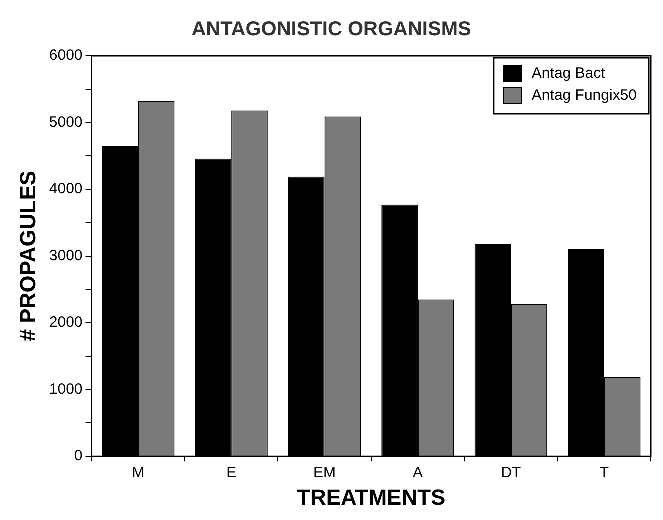 Image resolution: width=663 pixels, height=520 pixels. I want to click on x-tick-label: T, so click(604, 473).